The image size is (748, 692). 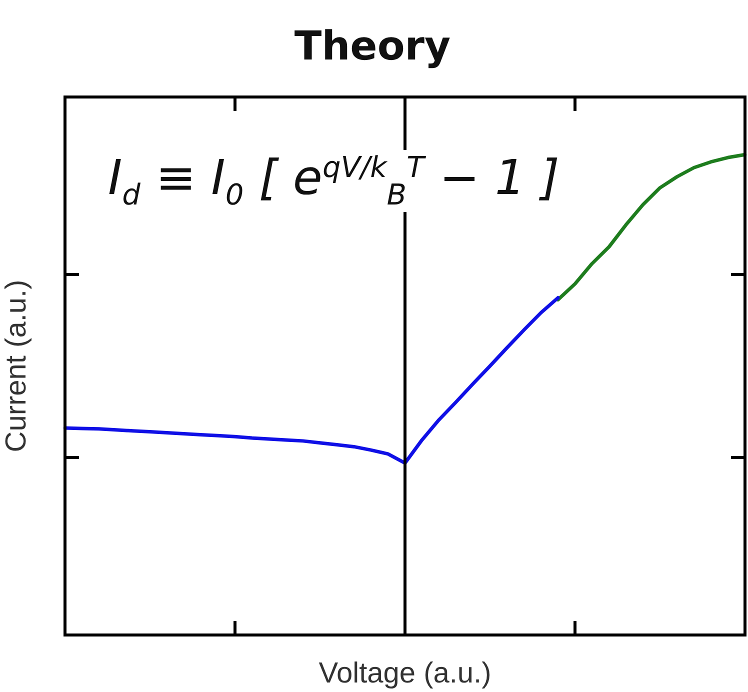 I want to click on y-axis-title: Current (a.u.), so click(x=16, y=366).